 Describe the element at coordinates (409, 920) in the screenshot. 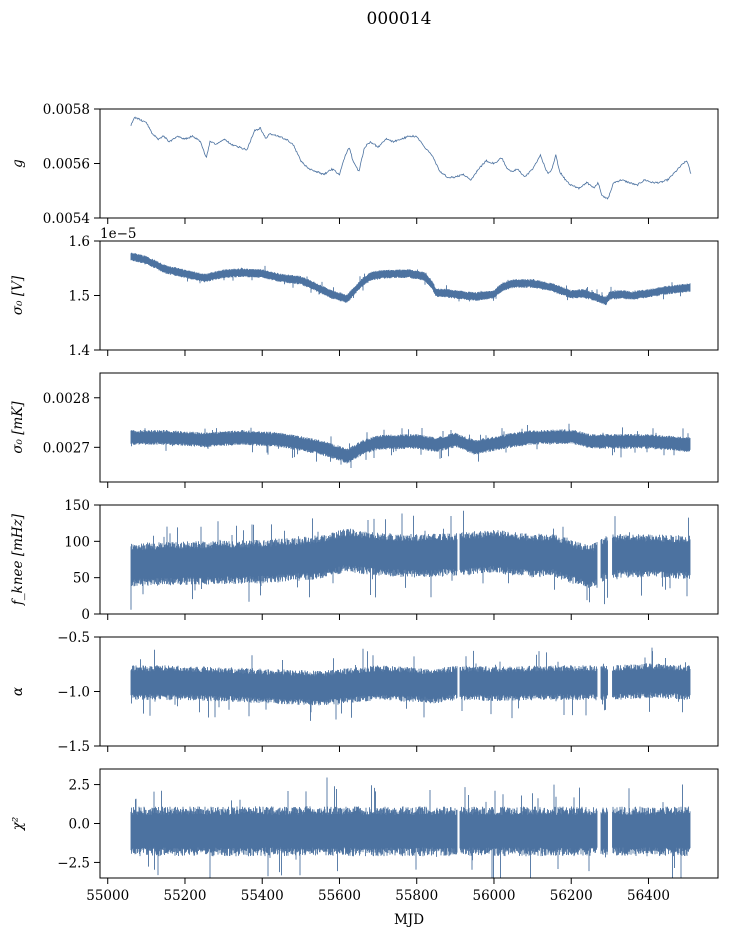

I see `x-axis-label: MJD` at that location.